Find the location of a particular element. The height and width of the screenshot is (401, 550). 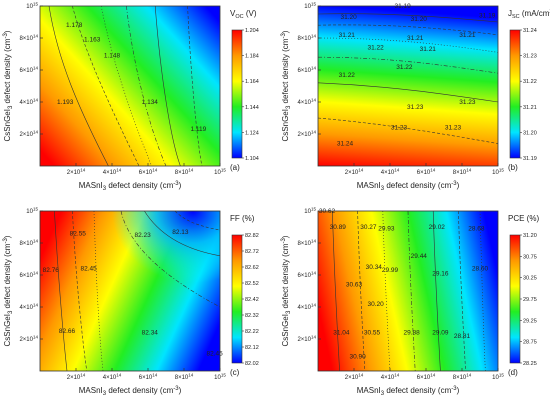

contour-label: 30.89 is located at coordinates (338, 227).